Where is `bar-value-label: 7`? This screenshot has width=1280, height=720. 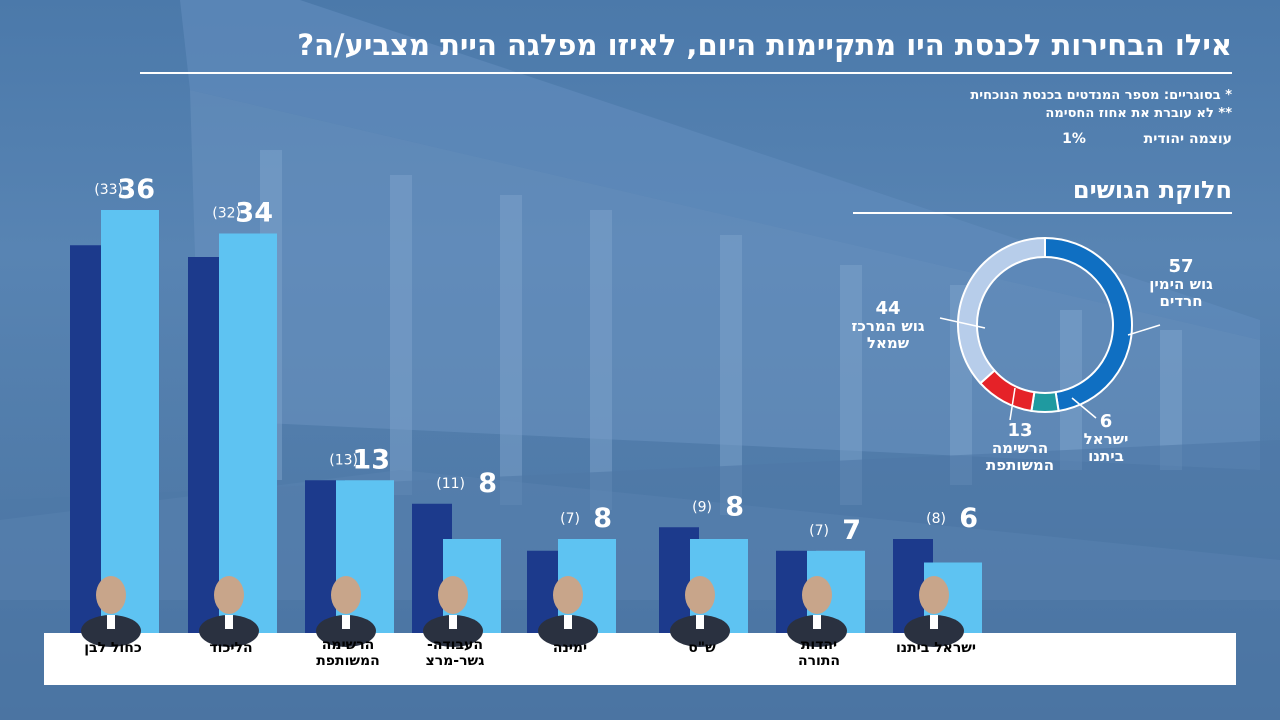 bar-value-label: 7 is located at coordinates (851, 530).